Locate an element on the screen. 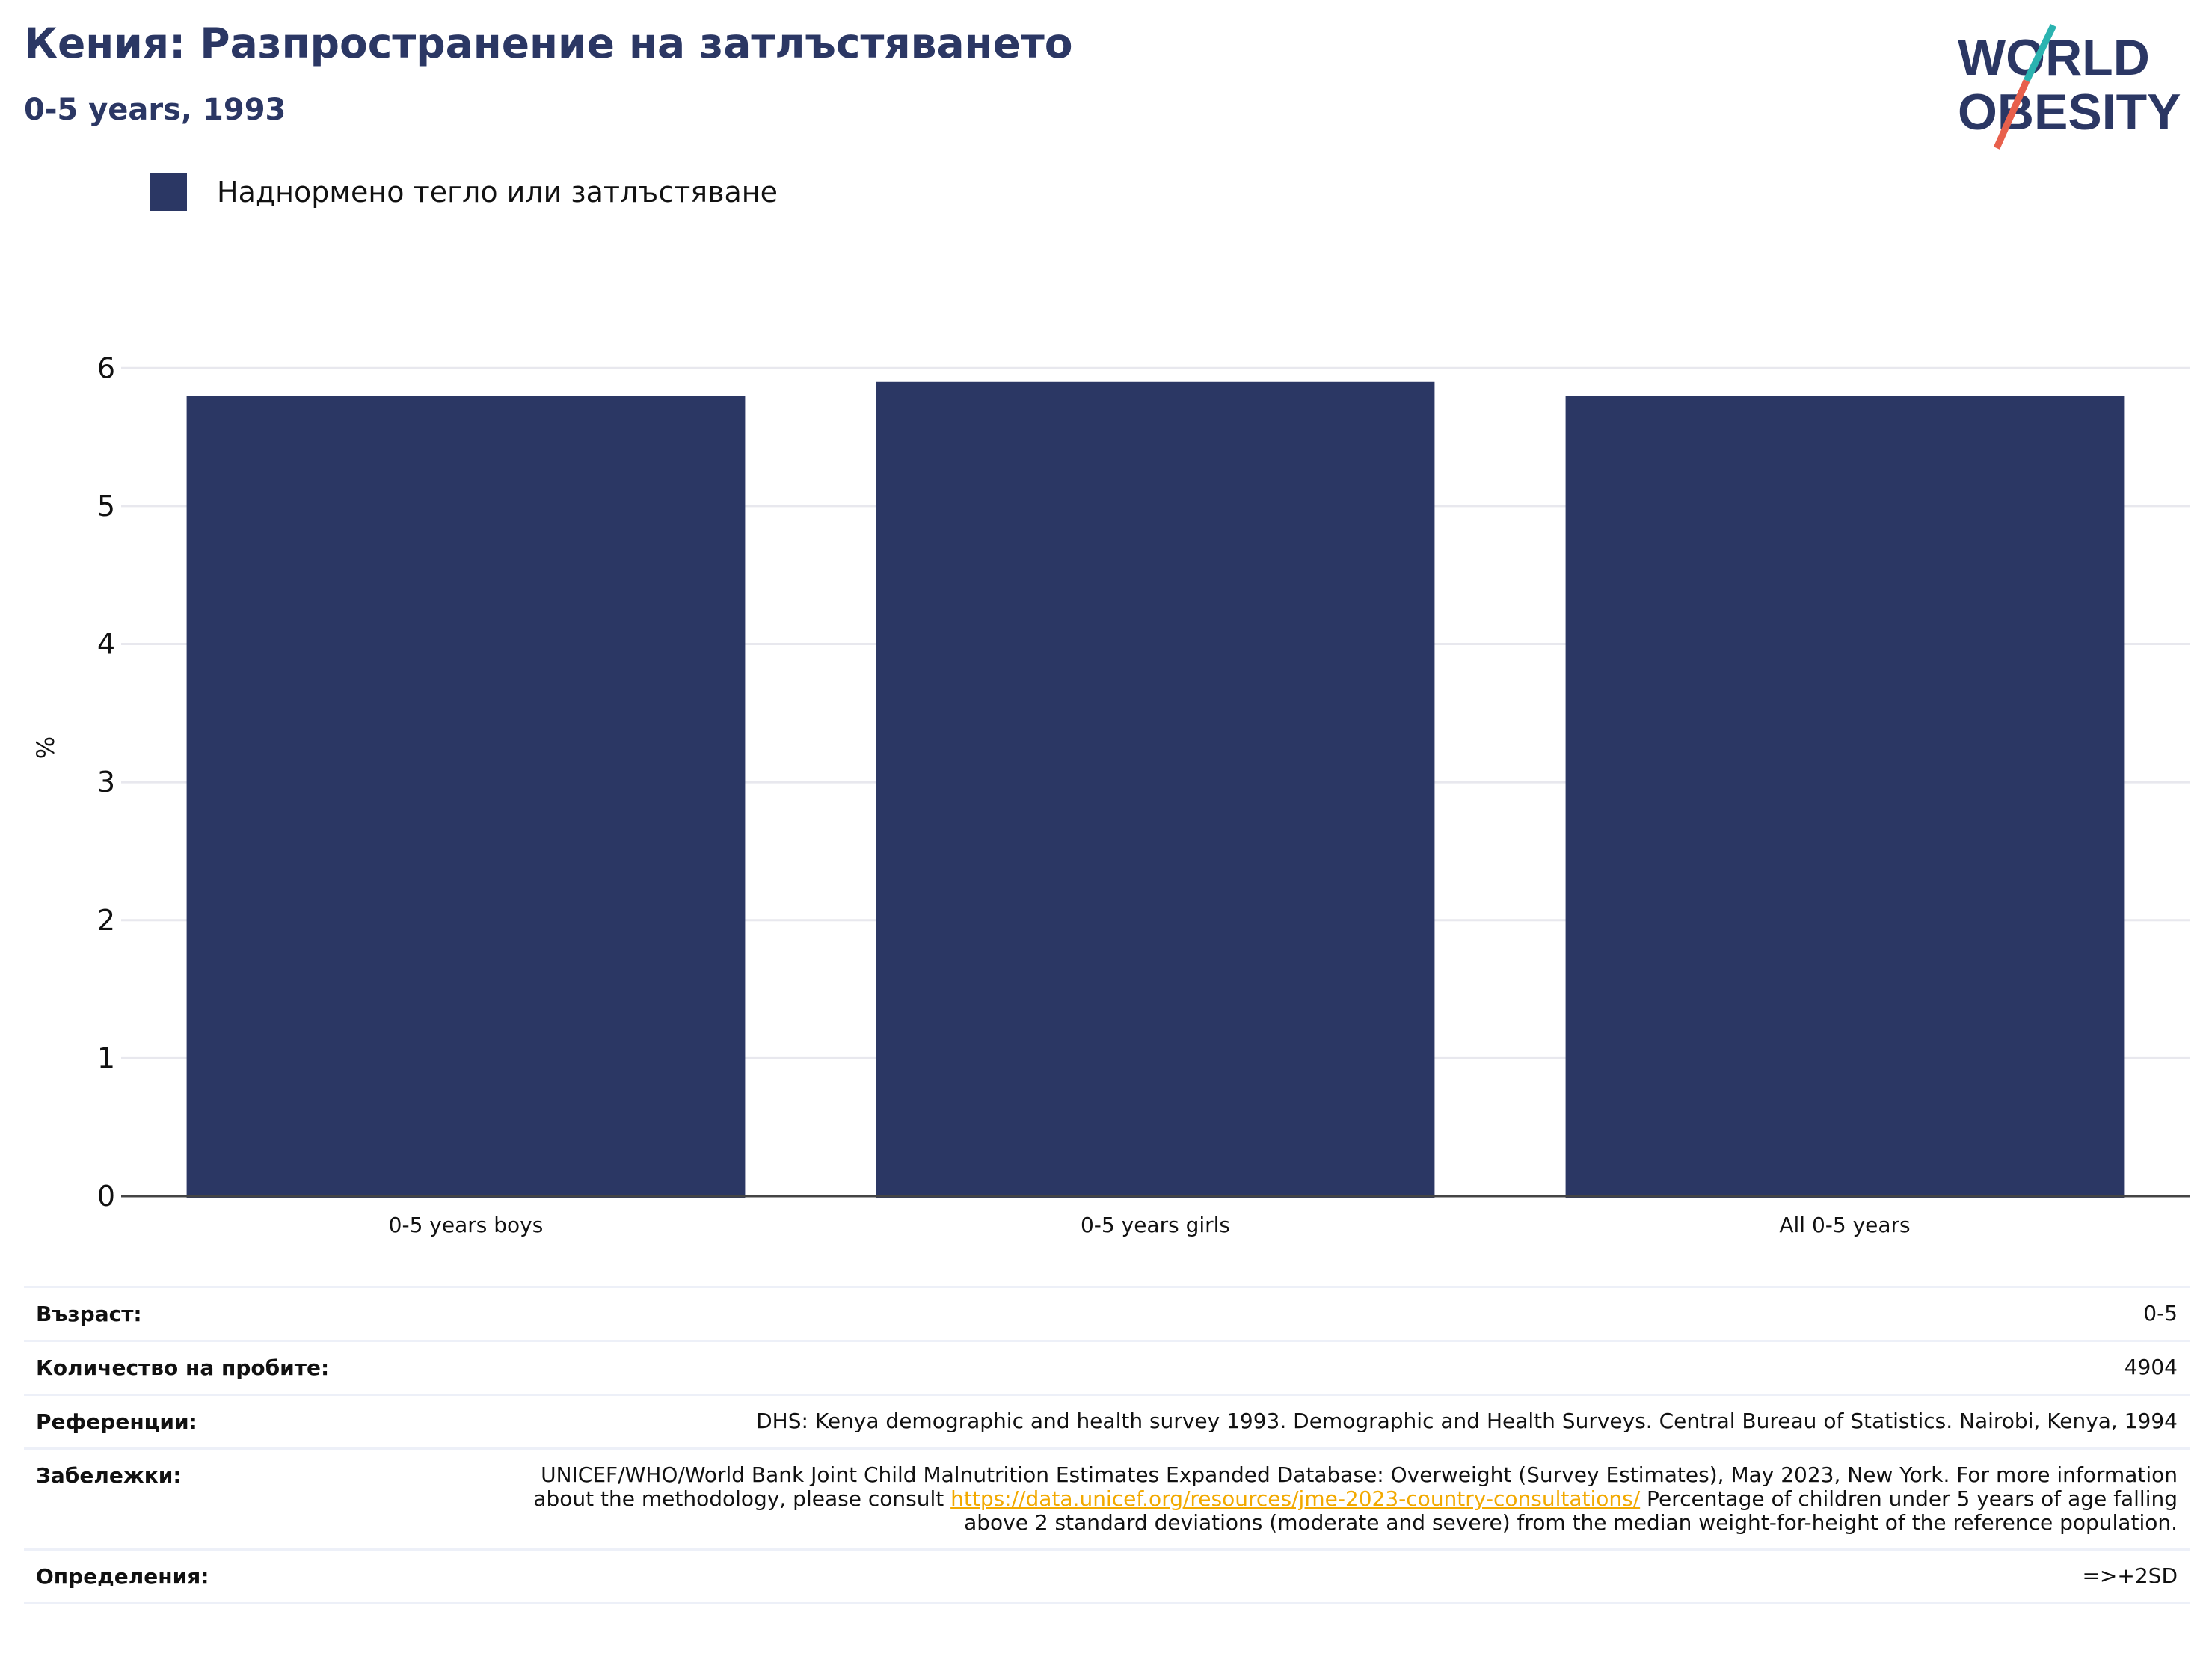 The image size is (2212, 1662). definitions-value: =>+2SD is located at coordinates (1343, 1576).